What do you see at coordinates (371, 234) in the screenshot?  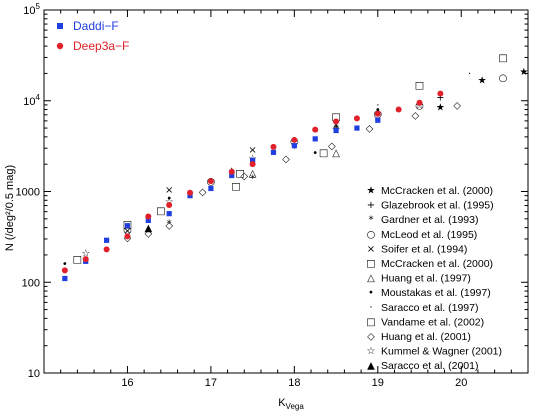 I see `legend-literature-marker: ○` at bounding box center [371, 234].